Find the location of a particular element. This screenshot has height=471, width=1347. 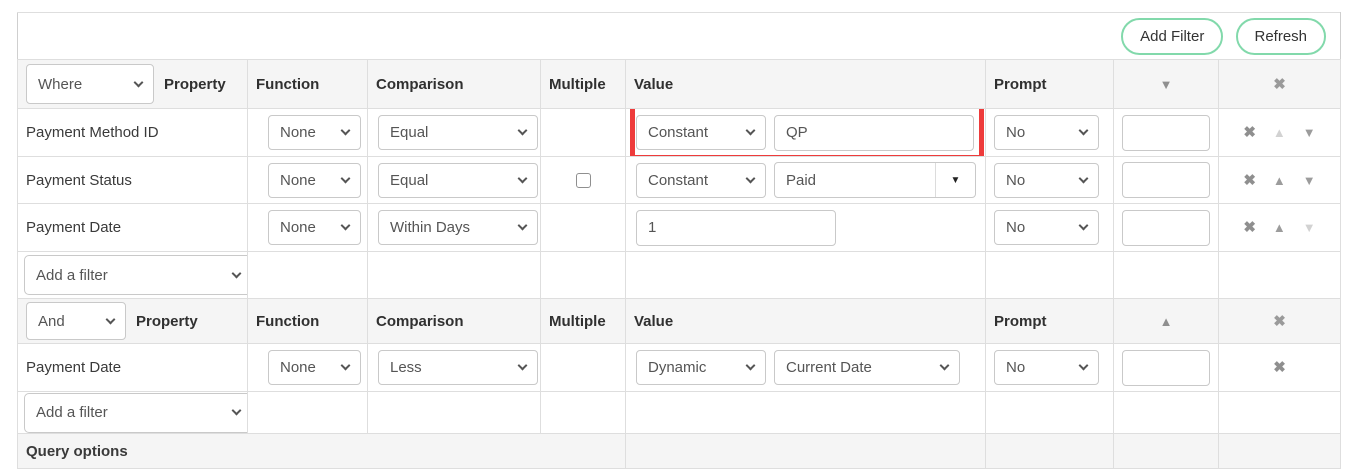

filter-row-payment-date: Payment Date None Within Days No ✖ is located at coordinates (679, 227).